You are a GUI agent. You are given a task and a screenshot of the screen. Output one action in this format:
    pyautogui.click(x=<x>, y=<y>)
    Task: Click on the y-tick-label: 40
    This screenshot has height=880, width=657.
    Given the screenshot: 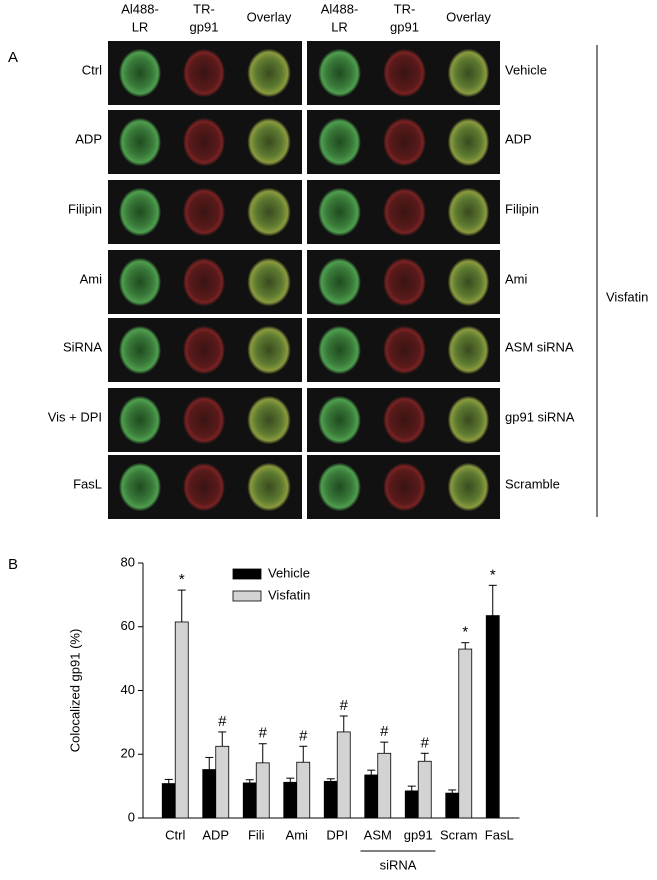 What is the action you would take?
    pyautogui.click(x=128, y=689)
    